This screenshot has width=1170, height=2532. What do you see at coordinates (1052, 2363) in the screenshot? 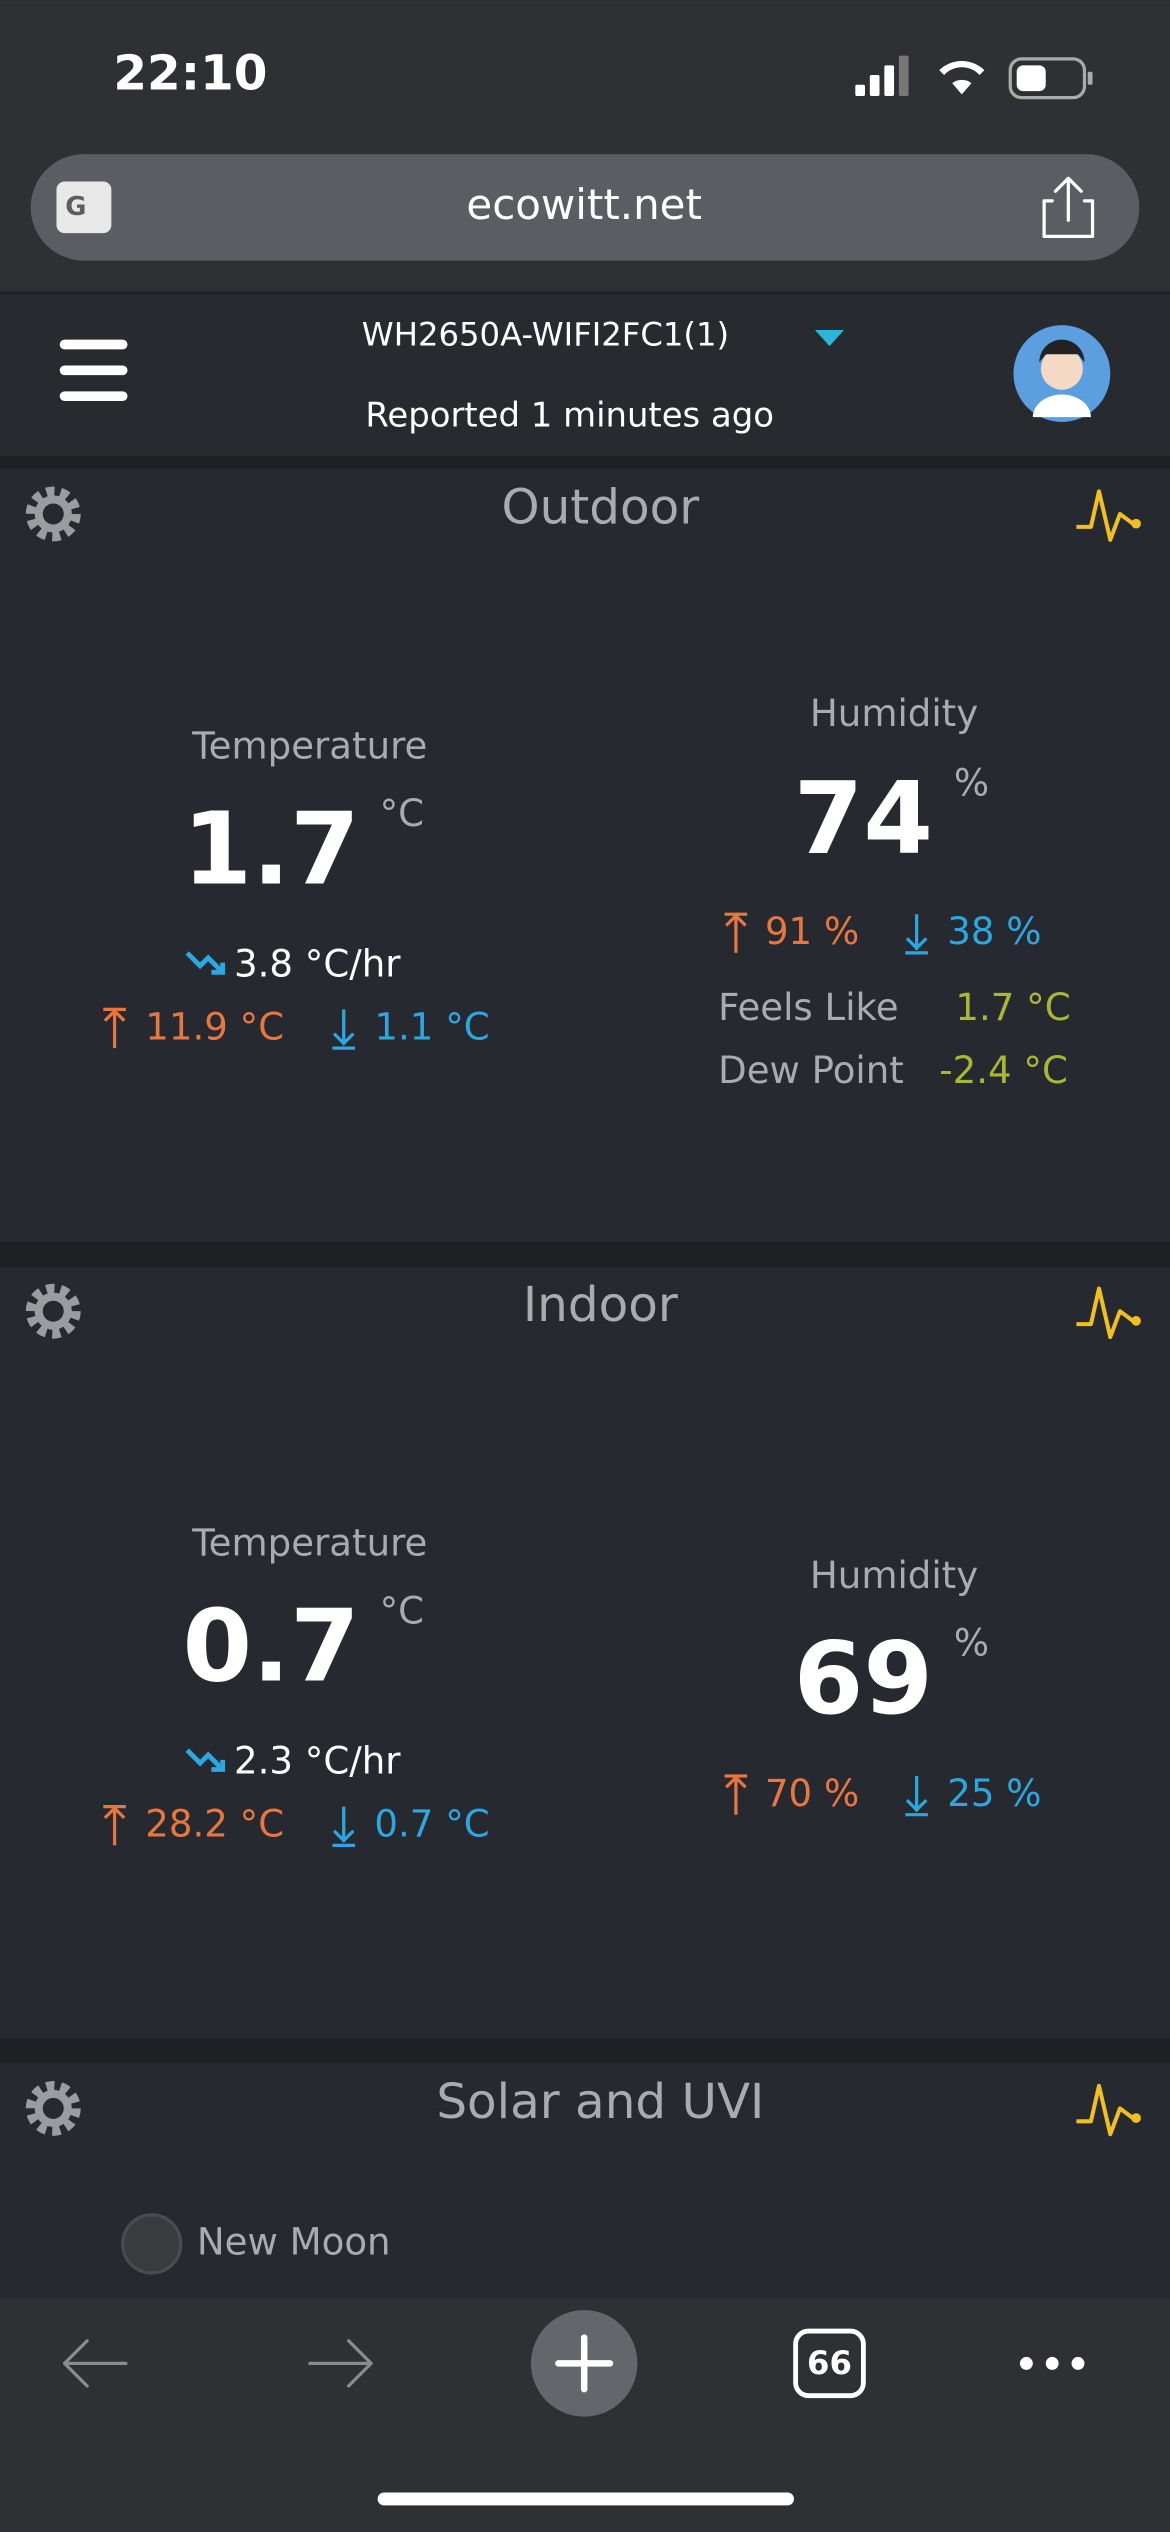
I see `more-button` at bounding box center [1052, 2363].